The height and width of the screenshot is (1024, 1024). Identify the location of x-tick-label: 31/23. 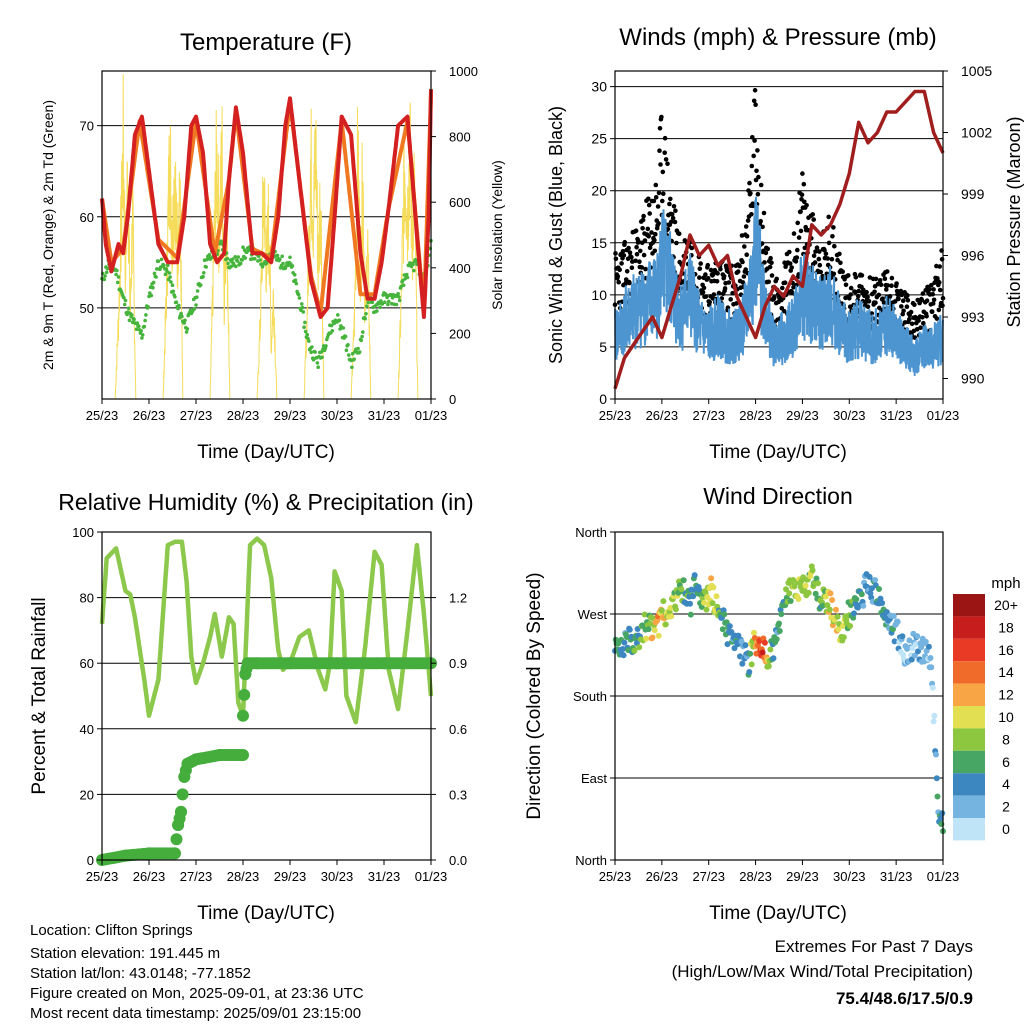
(384, 415).